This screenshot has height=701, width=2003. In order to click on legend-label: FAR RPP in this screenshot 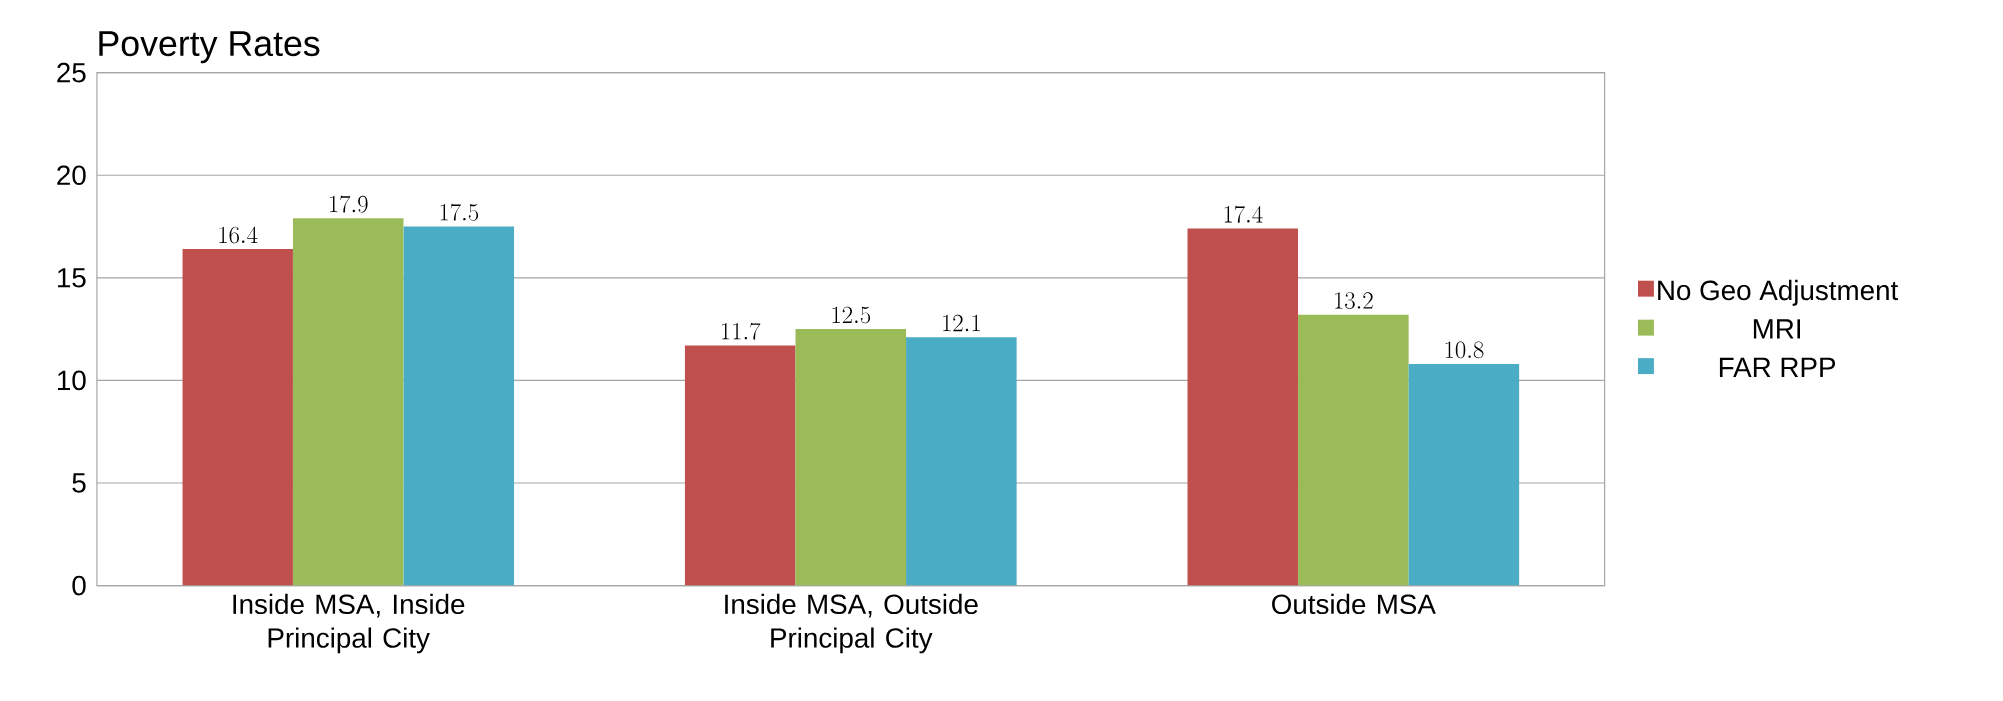, I will do `click(1777, 367)`.